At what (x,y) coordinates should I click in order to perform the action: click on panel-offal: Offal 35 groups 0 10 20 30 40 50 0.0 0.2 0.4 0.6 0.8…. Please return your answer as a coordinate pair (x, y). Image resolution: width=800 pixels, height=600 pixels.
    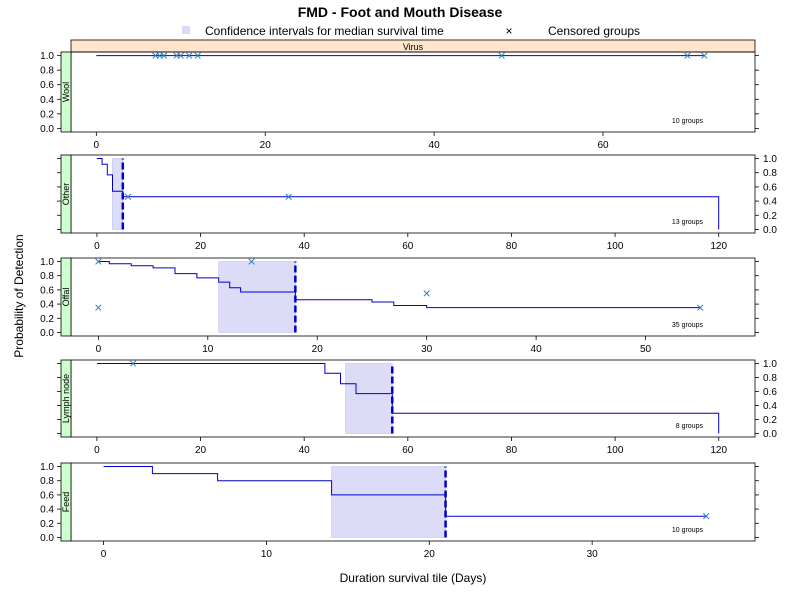
    Looking at the image, I should click on (399, 306).